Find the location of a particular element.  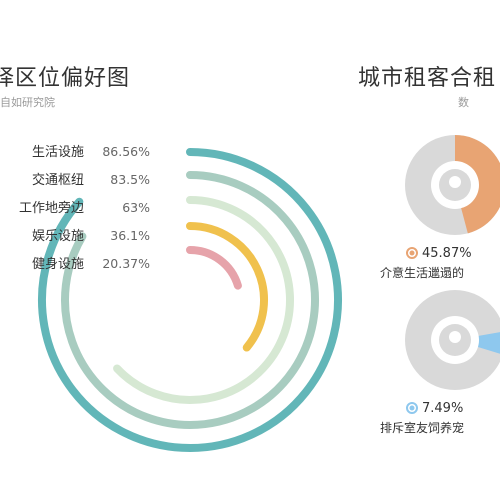

radial-value-label: 20.37% is located at coordinates (126, 263).